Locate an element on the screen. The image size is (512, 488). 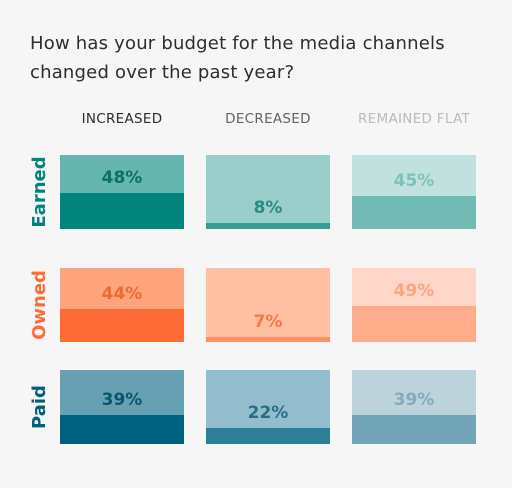
value-label: 44% is located at coordinates (122, 294).